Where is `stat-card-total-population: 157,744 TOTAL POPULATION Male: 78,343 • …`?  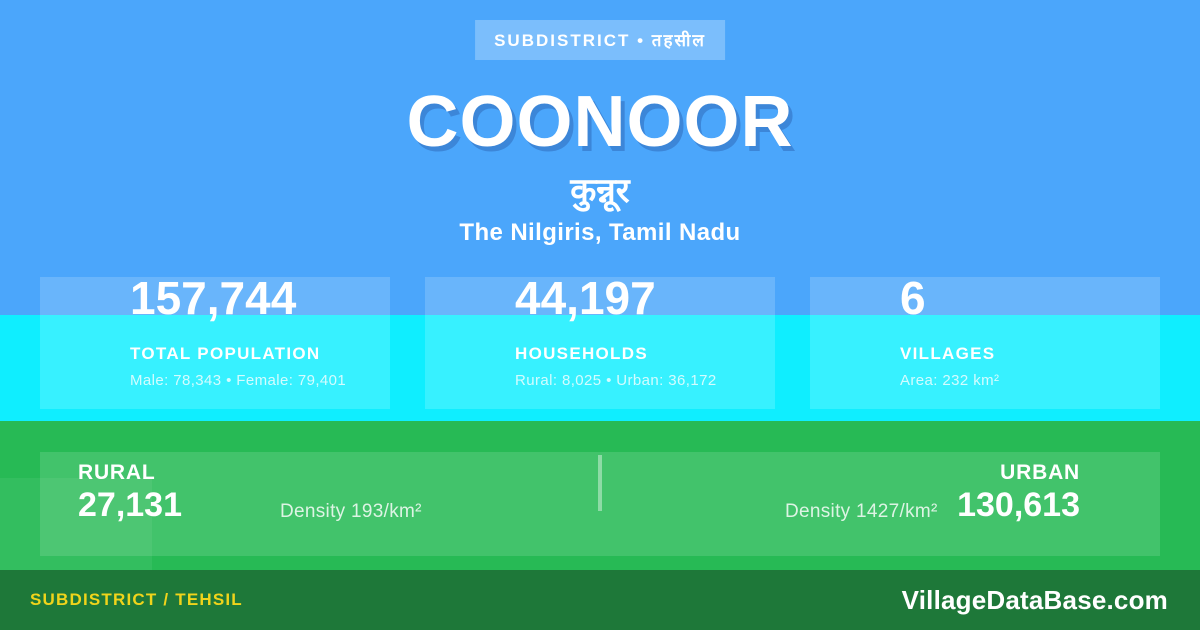 stat-card-total-population: 157,744 TOTAL POPULATION Male: 78,343 • … is located at coordinates (215, 340).